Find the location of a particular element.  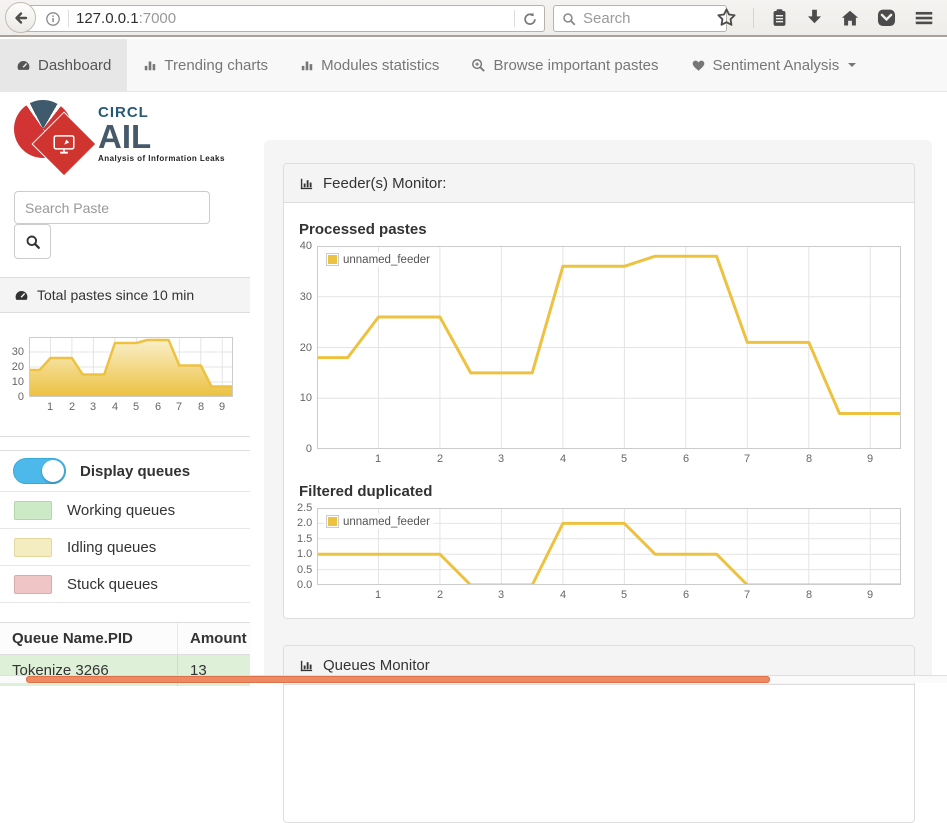

working-queues-swatch is located at coordinates (33, 510).